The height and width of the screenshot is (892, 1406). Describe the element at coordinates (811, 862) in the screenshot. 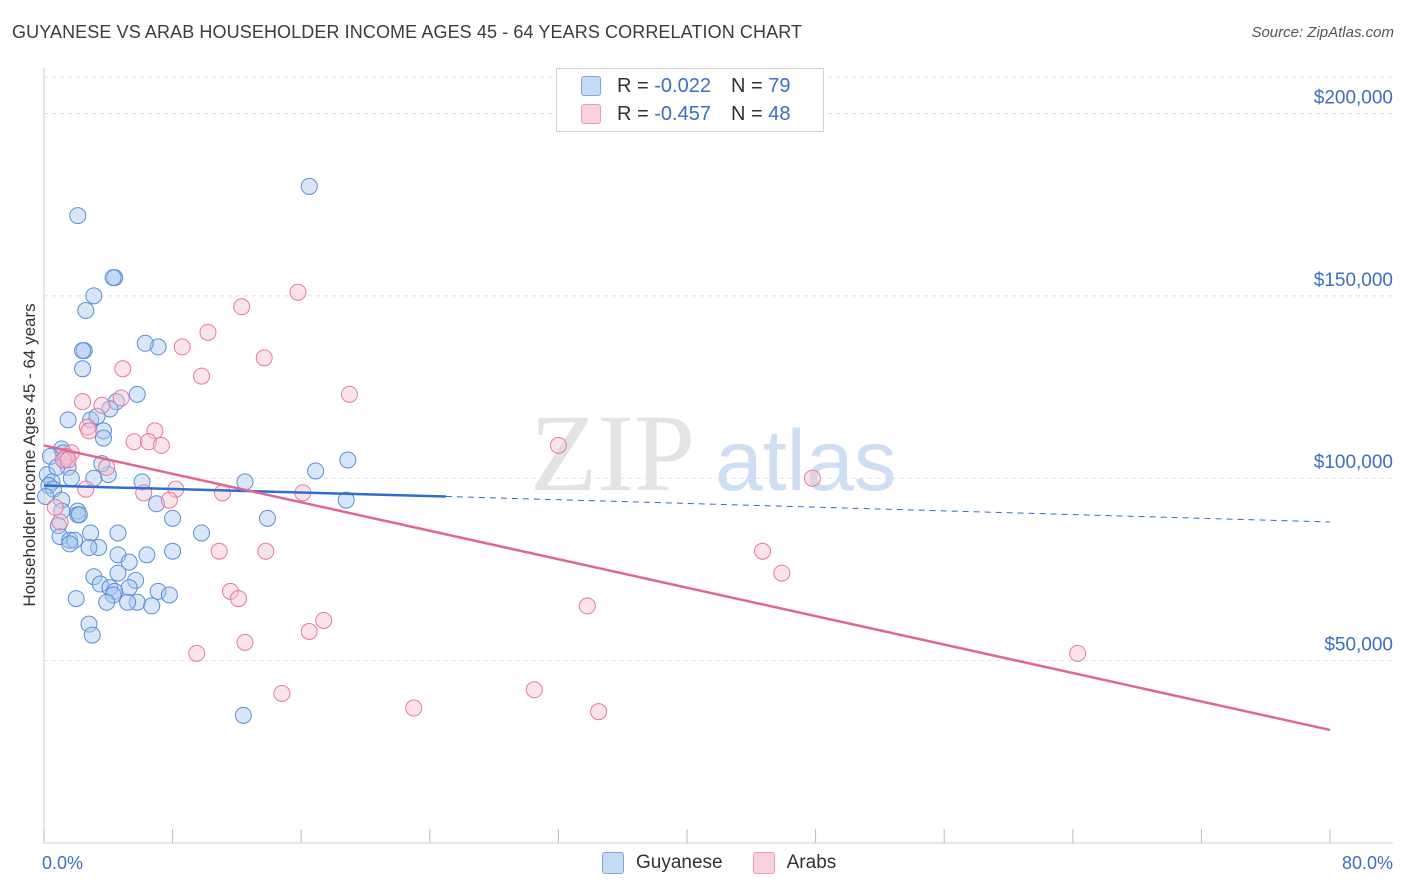

I see `legend-label-arabs: Arabs` at that location.